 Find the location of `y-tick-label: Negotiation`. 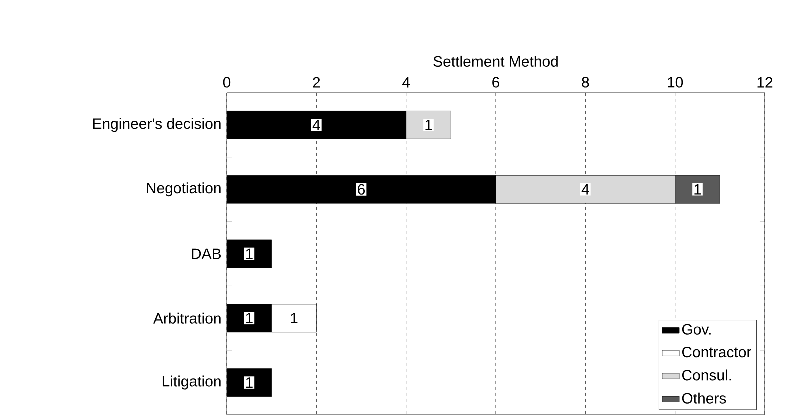

y-tick-label: Negotiation is located at coordinates (184, 189).